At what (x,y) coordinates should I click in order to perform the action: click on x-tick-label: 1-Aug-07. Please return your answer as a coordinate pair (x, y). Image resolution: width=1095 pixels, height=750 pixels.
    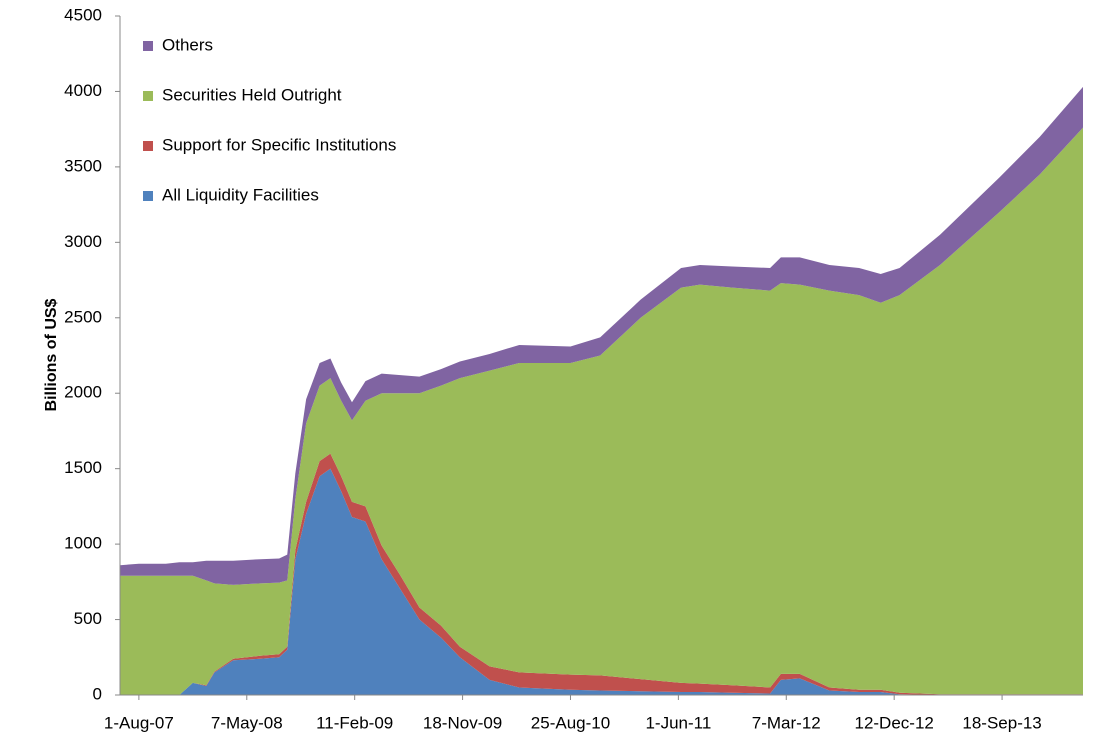
    Looking at the image, I should click on (139, 722).